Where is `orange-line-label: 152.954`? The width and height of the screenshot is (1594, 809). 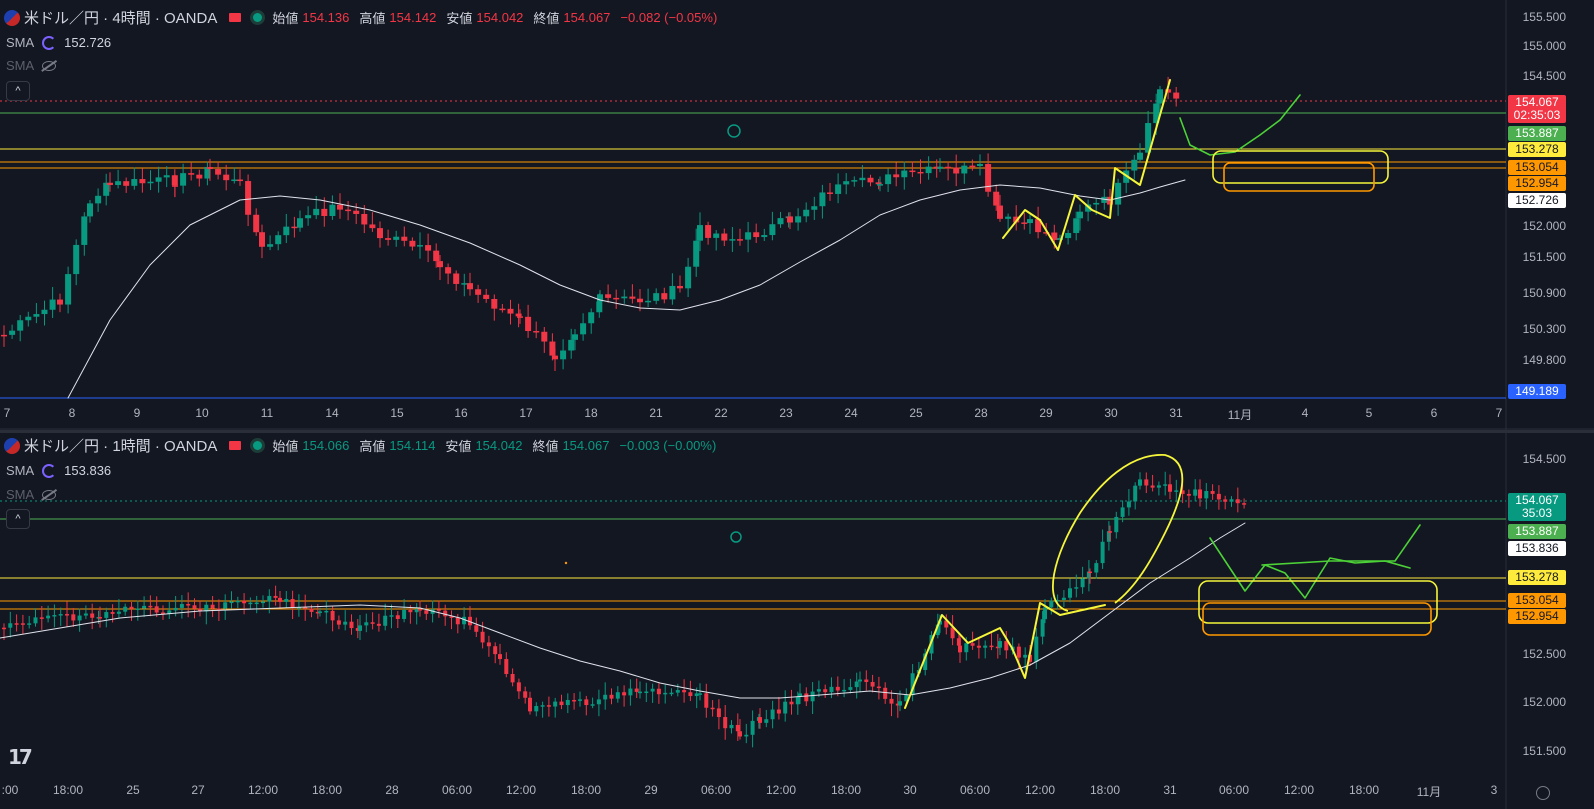
orange-line-label: 152.954 is located at coordinates (1537, 616).